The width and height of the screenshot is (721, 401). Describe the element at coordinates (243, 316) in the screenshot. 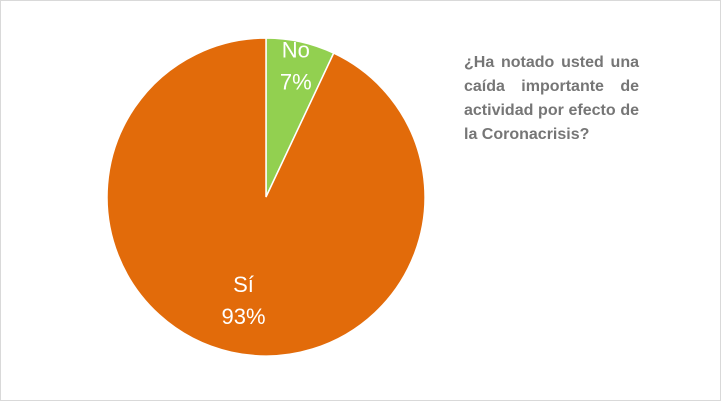

I see `slice-percent-2: 93%` at that location.